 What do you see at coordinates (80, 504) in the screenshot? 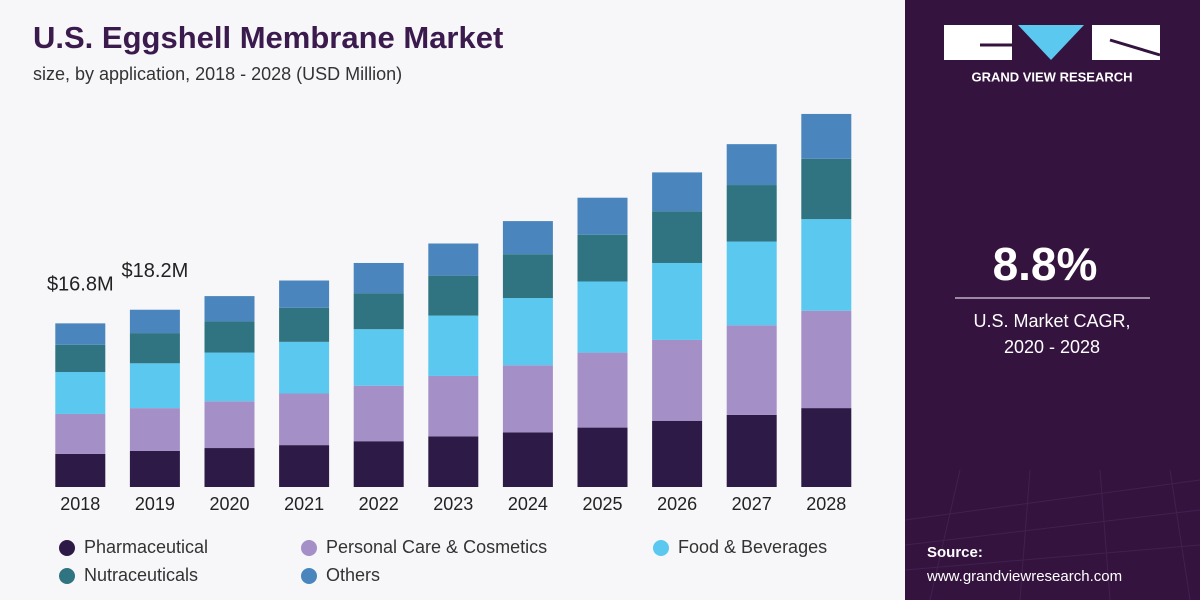
I see `x-tick-label: 2018` at bounding box center [80, 504].